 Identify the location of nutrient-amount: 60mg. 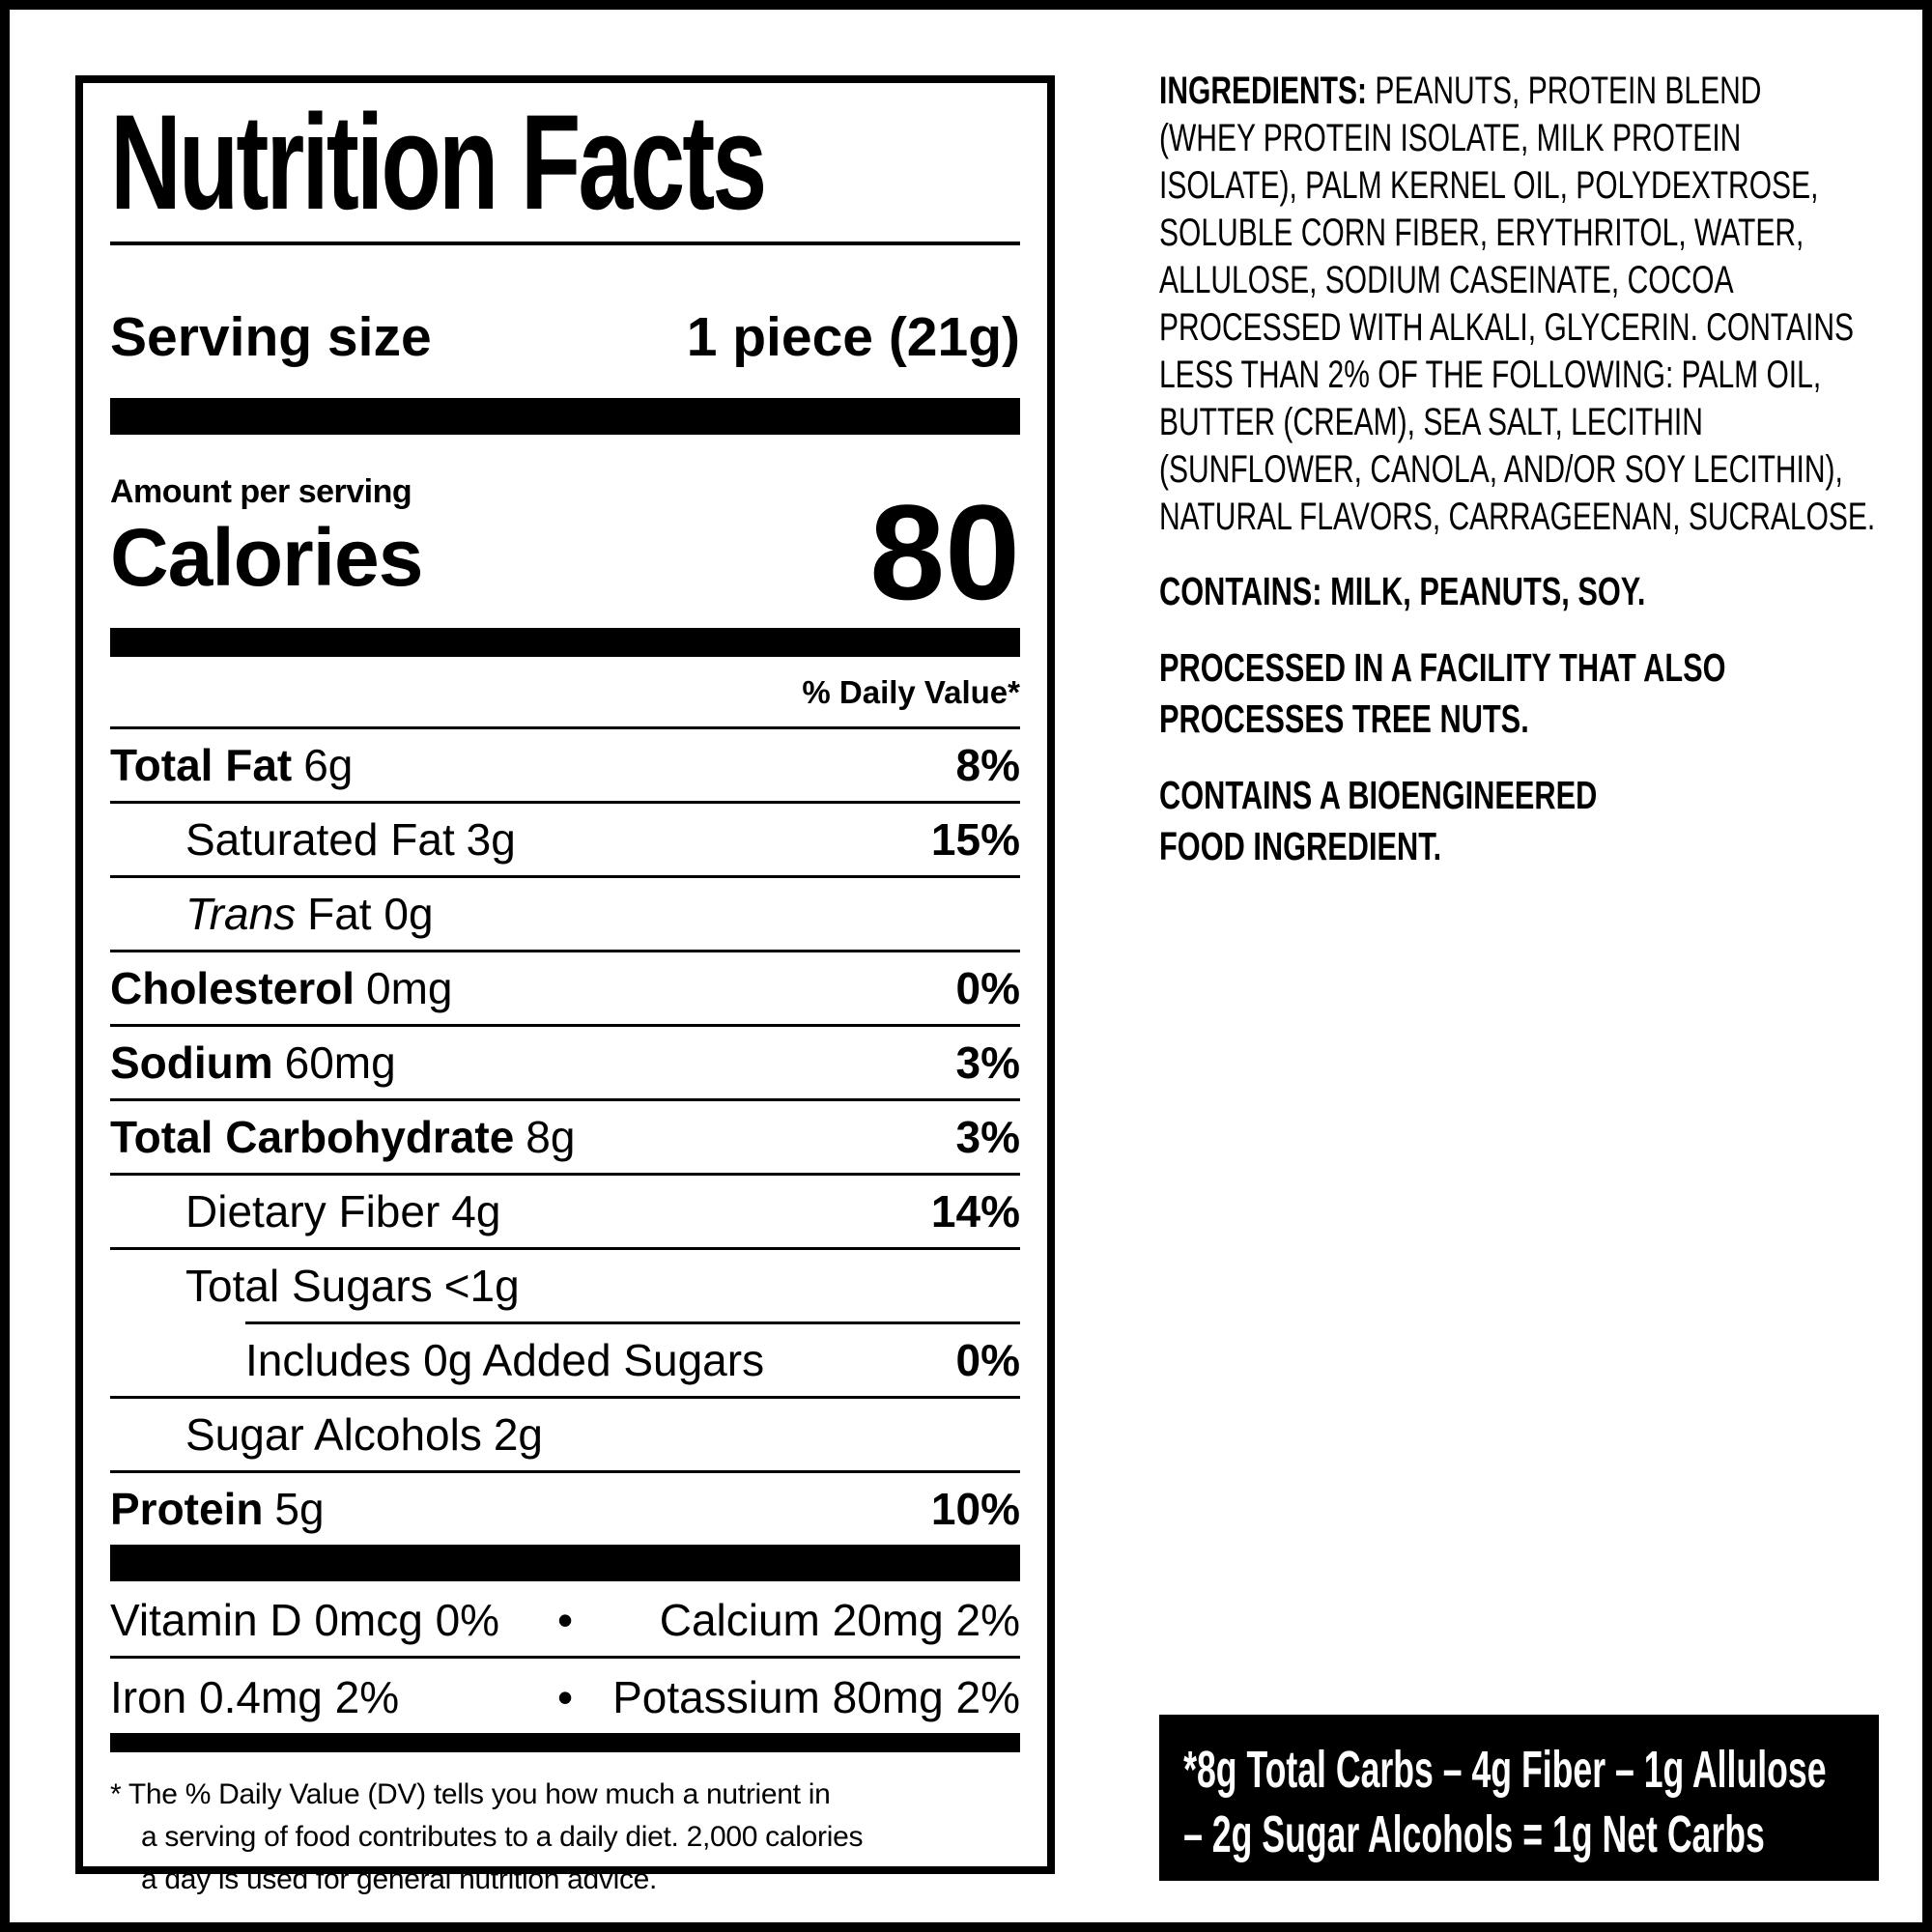
(340, 1062).